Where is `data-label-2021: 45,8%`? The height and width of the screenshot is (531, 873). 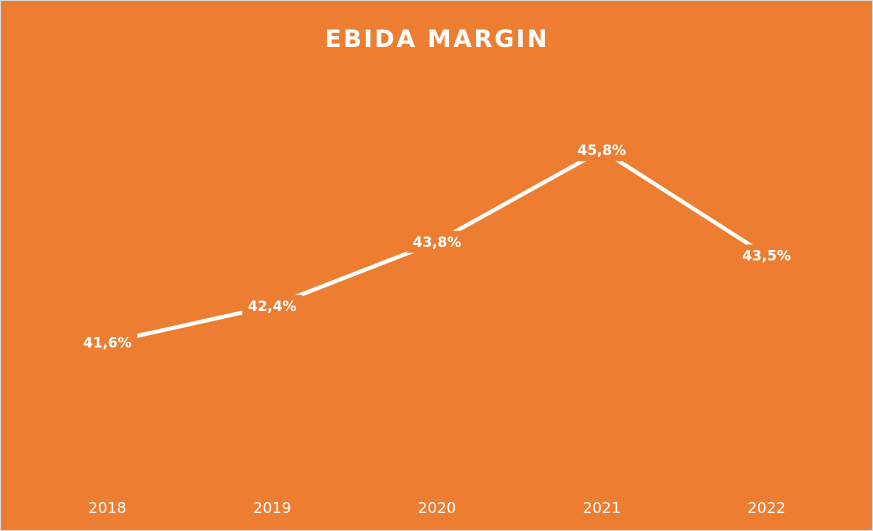
data-label-2021: 45,8% is located at coordinates (602, 151).